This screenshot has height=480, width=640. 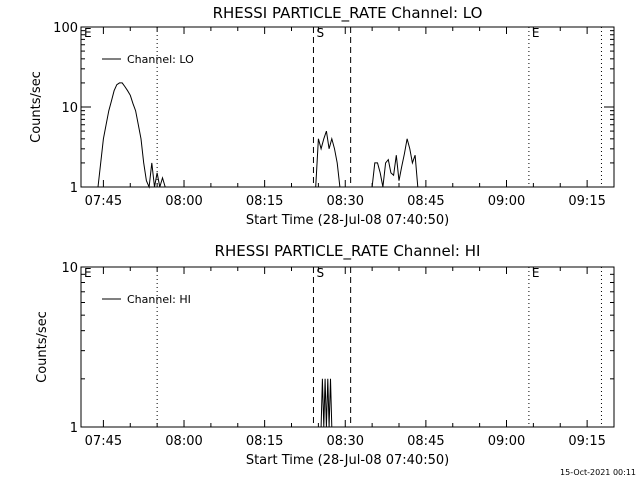 I want to click on legend-label: Channel: LO, so click(x=160, y=59).